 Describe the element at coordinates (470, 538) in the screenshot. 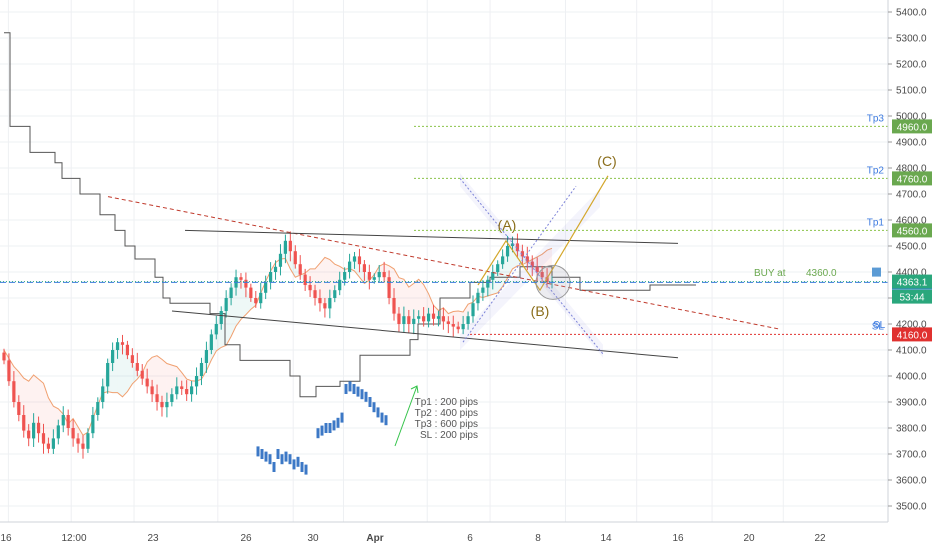

I see `x-tick-label: 6` at that location.